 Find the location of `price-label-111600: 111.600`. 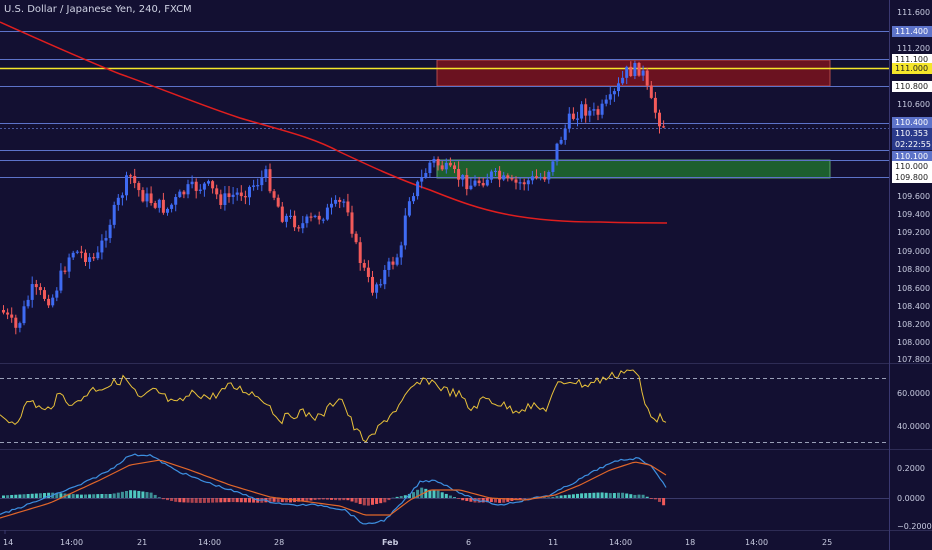

price-label-111600: 111.600 is located at coordinates (914, 12).